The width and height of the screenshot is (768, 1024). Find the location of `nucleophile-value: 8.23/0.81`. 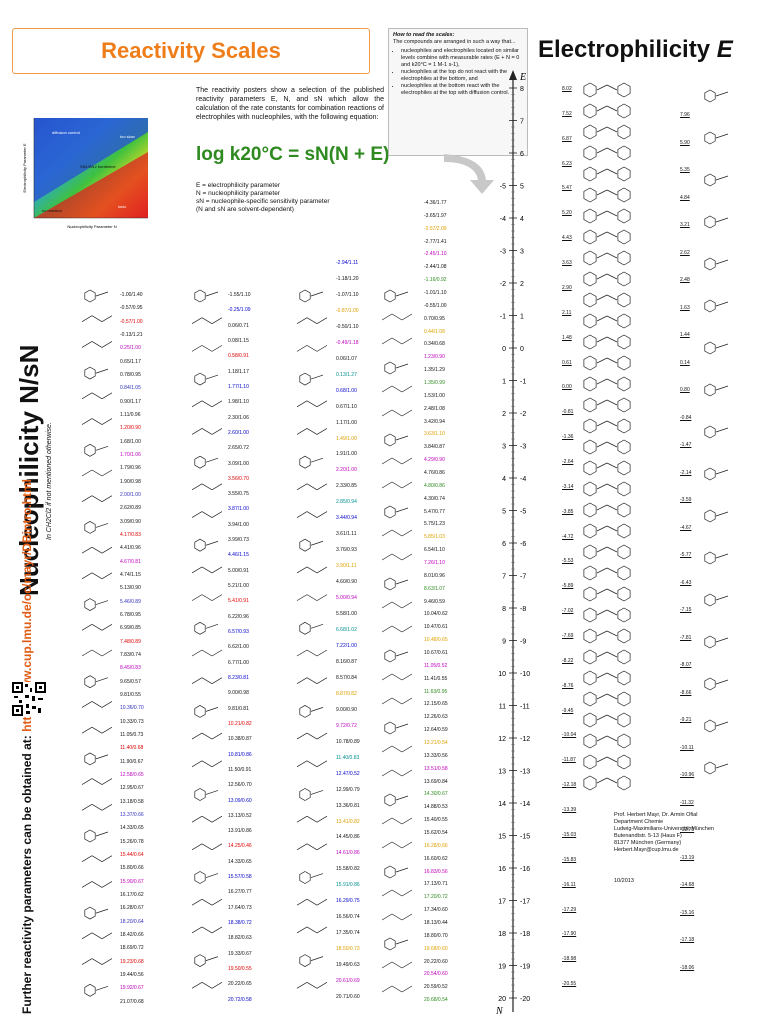

nucleophile-value: 8.23/0.81 is located at coordinates (238, 677).